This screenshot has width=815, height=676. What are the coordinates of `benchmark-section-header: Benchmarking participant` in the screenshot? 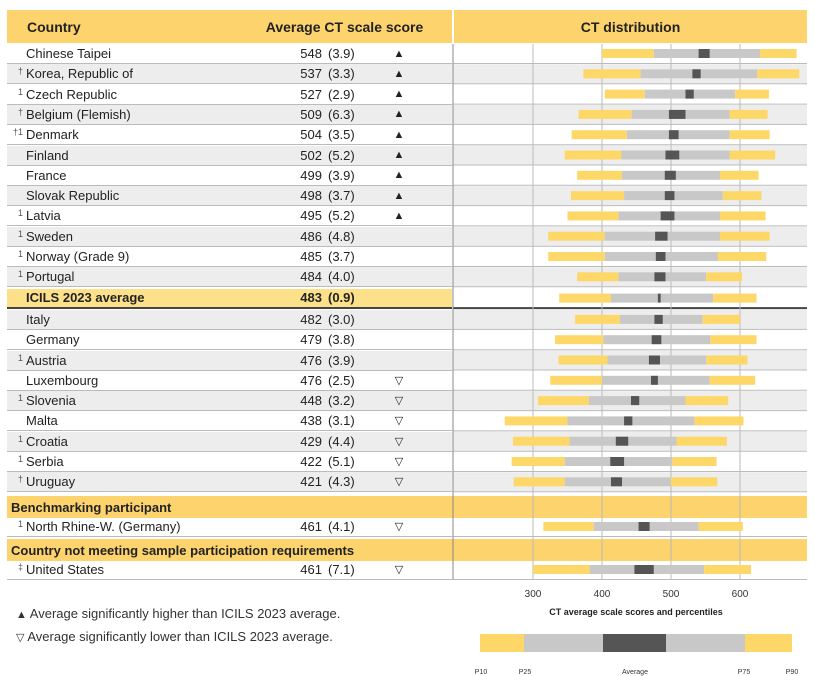 It's located at (407, 507).